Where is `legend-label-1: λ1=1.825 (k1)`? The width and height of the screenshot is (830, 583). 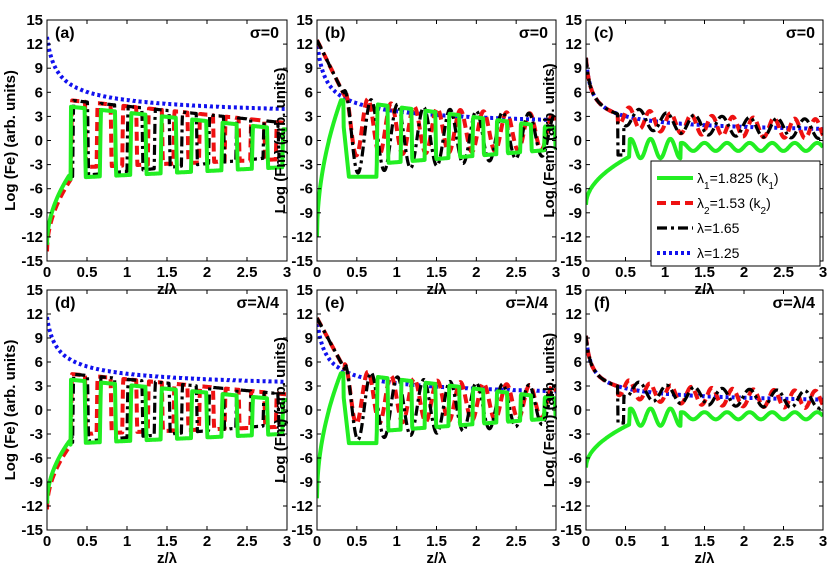
legend-label-1: λ1=1.825 (k1) is located at coordinates (738, 181).